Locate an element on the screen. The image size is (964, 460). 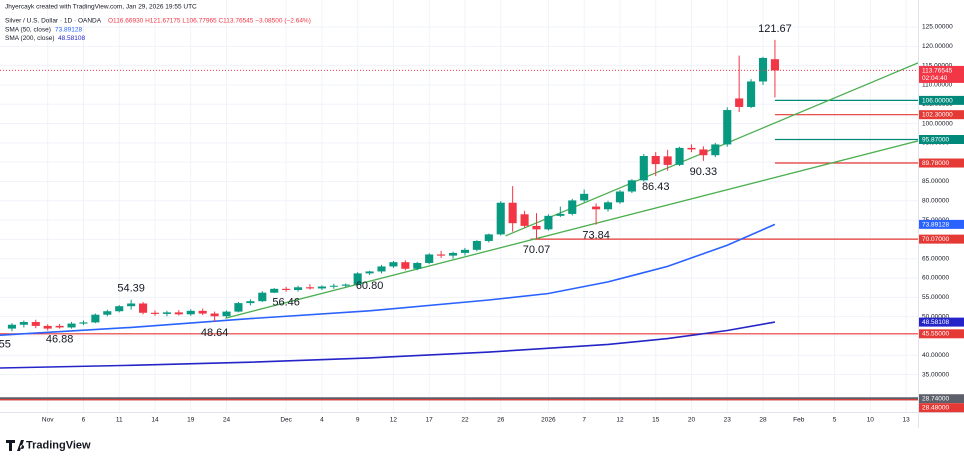
countdown: 02:04:40 is located at coordinates (935, 78).